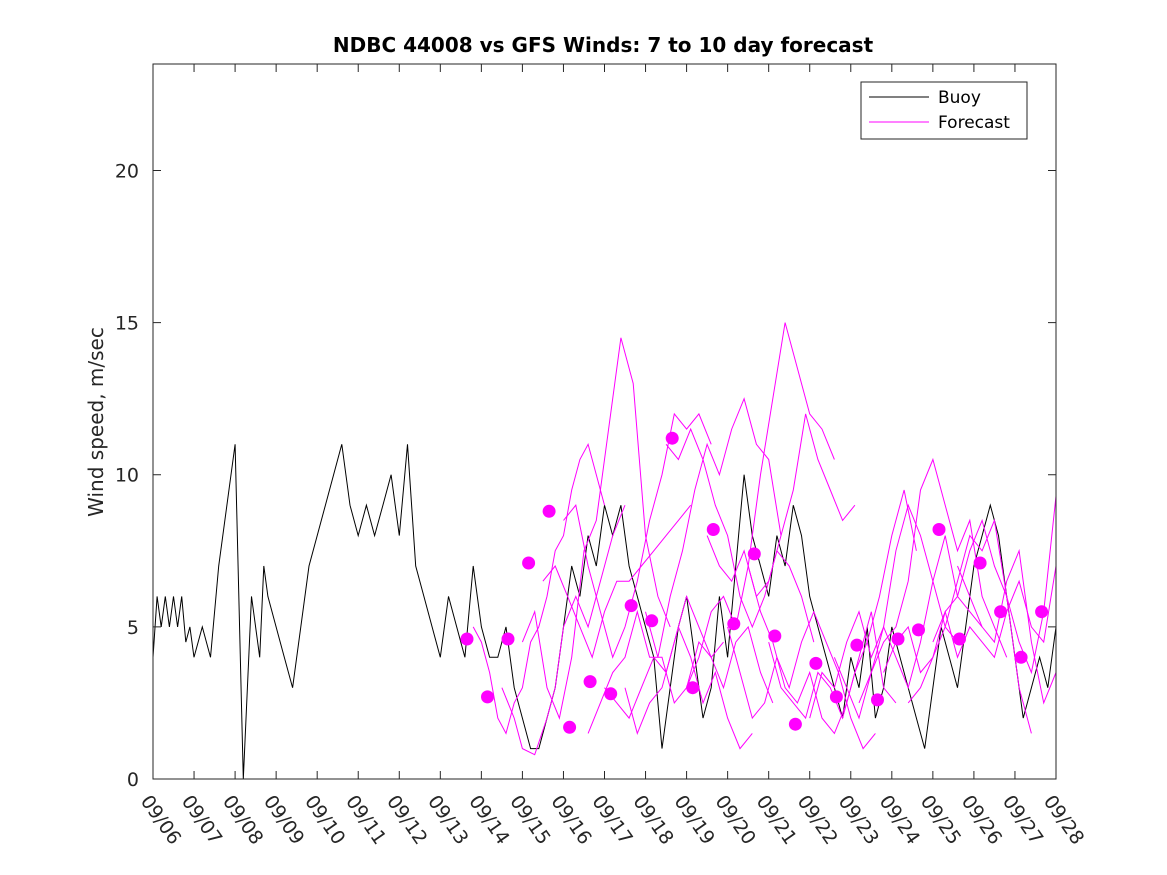 This screenshot has height=875, width=1167. What do you see at coordinates (127, 324) in the screenshot?
I see `y-tick-label: 15` at bounding box center [127, 324].